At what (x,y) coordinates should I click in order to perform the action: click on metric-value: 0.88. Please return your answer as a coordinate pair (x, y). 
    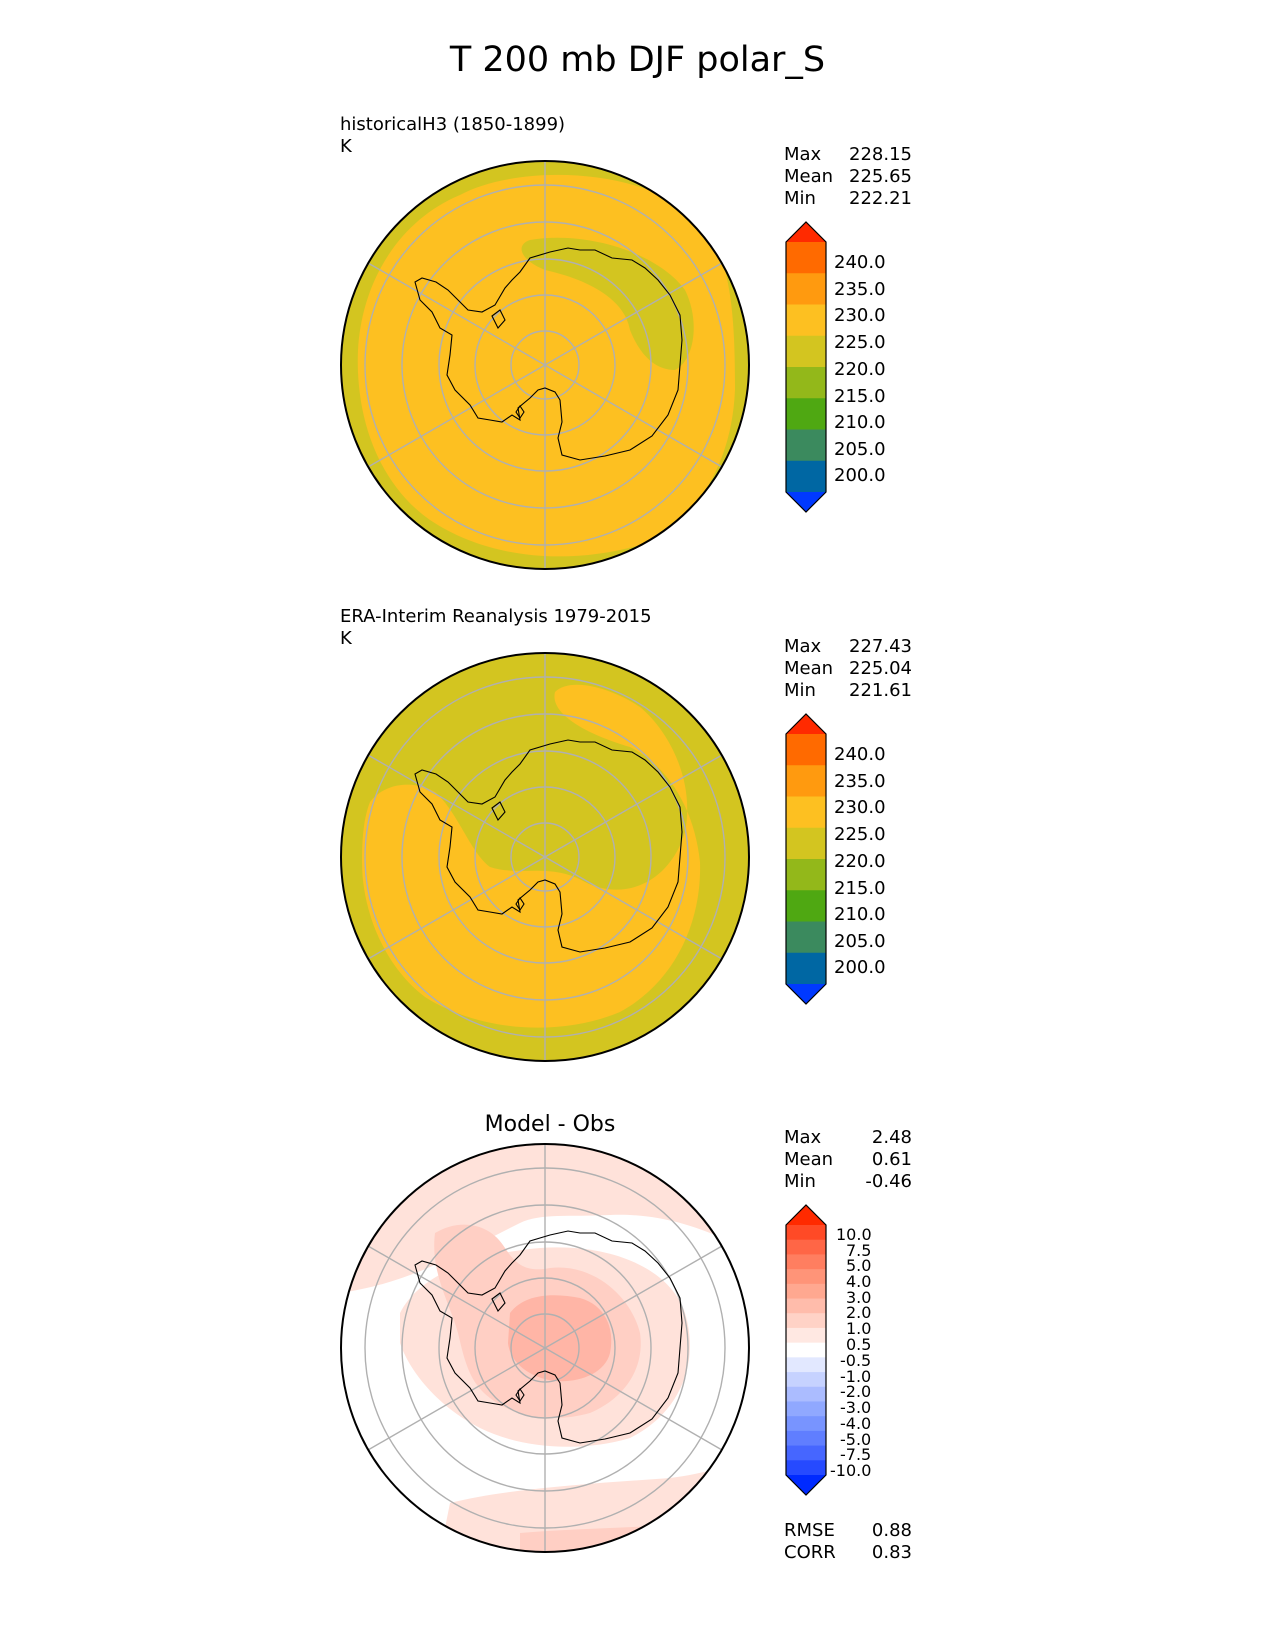
    Looking at the image, I should click on (891, 1530).